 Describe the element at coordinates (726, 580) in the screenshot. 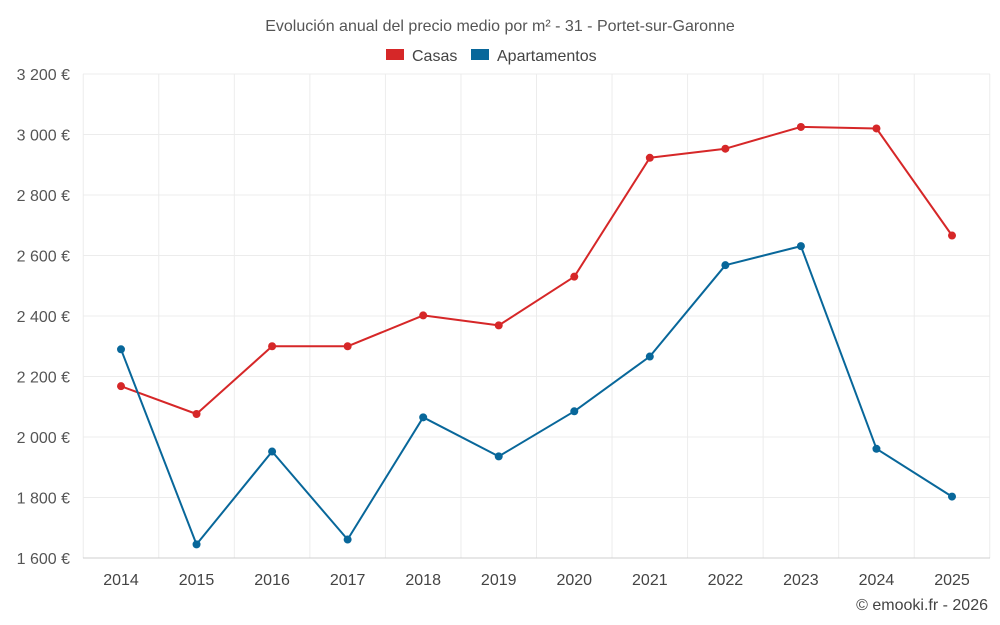

I see `x-tick-label: 2022` at that location.